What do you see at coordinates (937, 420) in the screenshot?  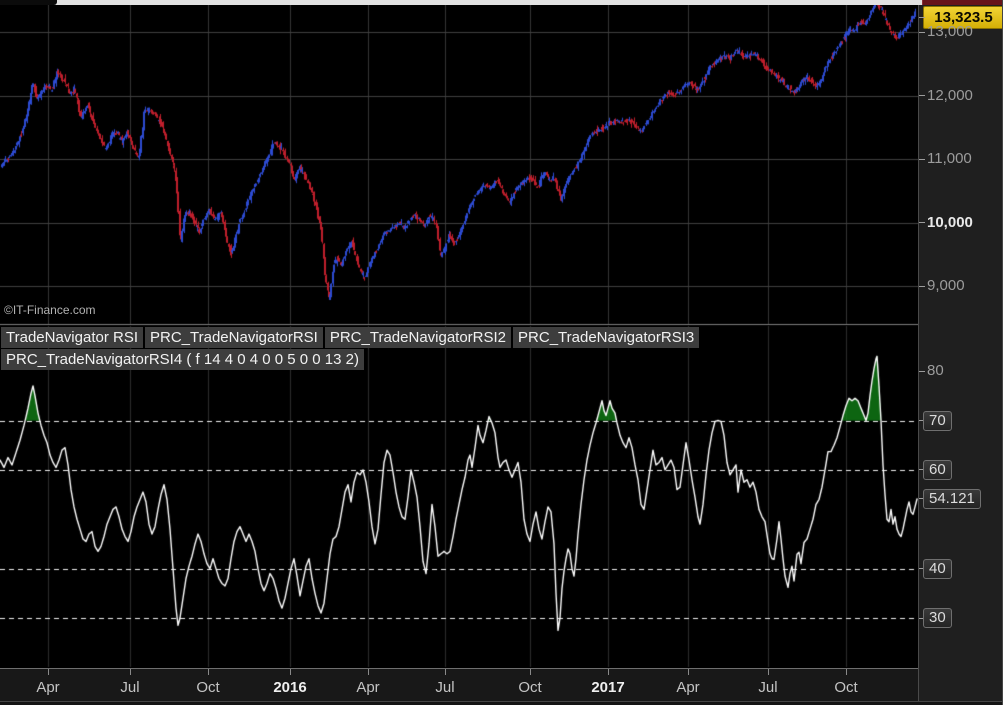 I see `rsi-level-label: 70` at bounding box center [937, 420].